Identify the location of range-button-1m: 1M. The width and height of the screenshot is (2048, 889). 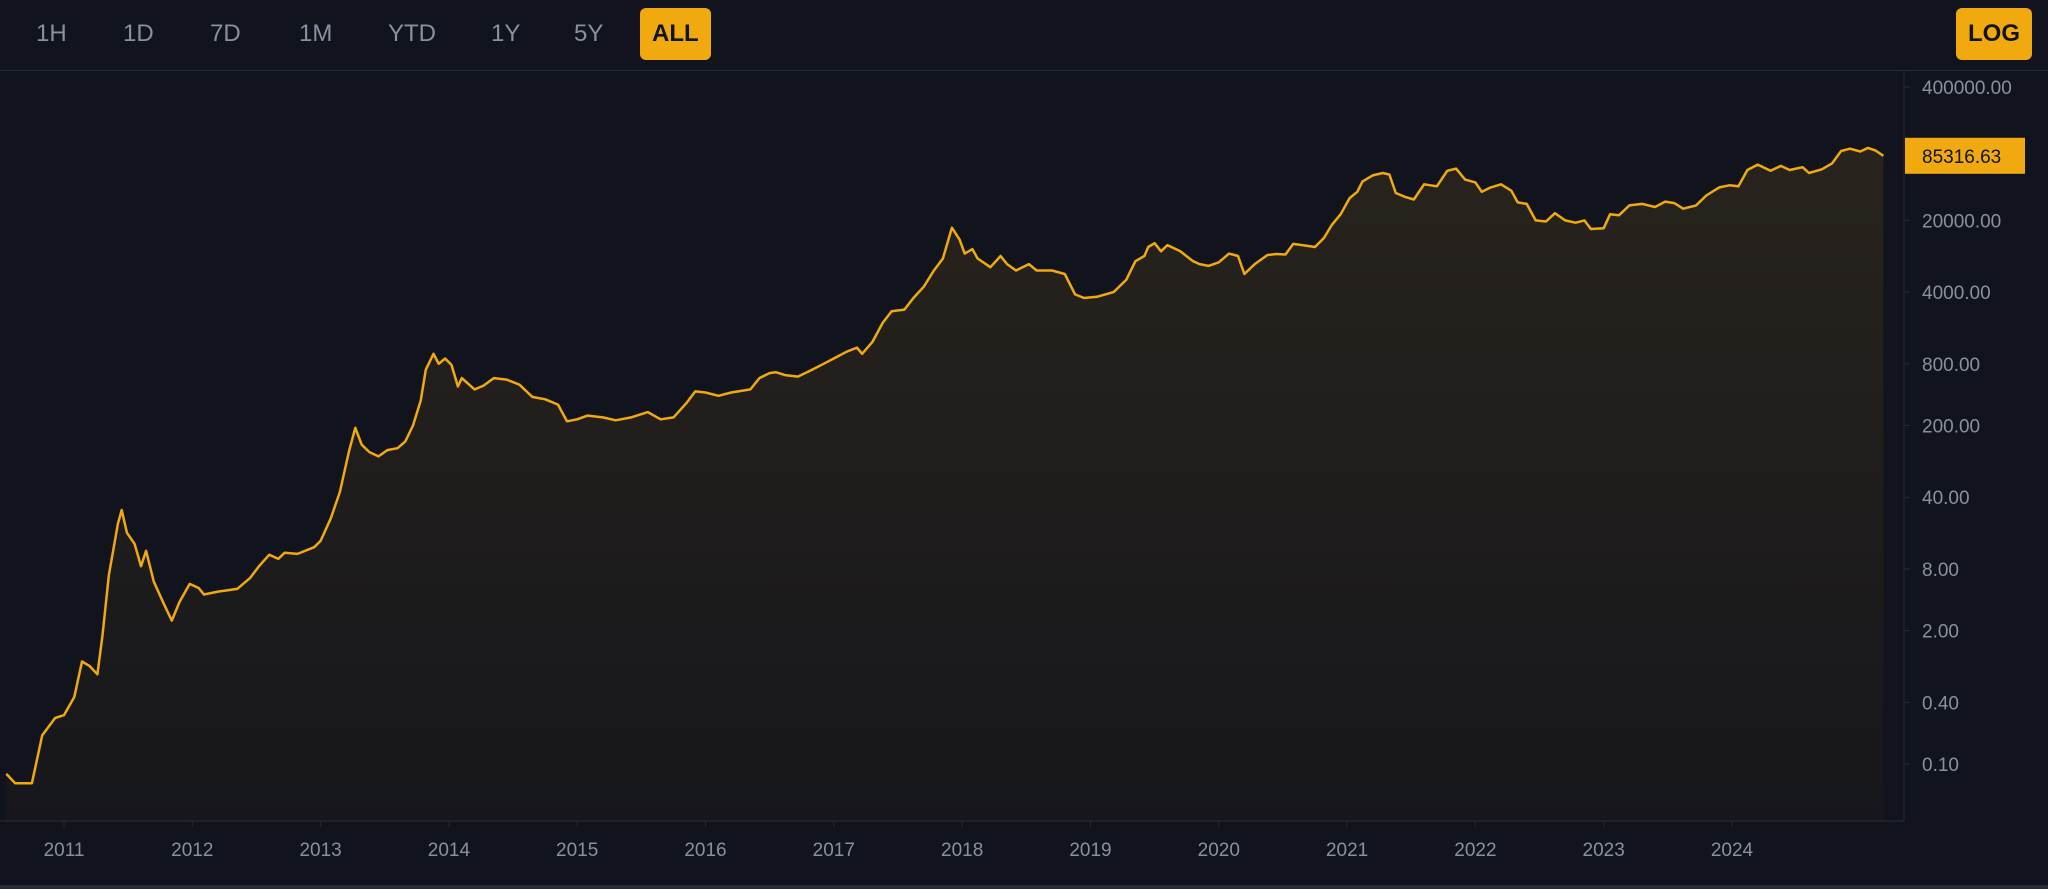
(316, 33).